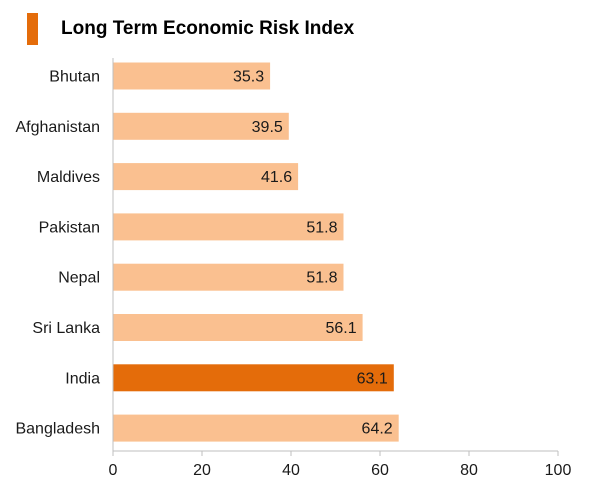 The width and height of the screenshot is (601, 487). Describe the element at coordinates (321, 278) in the screenshot. I see `value-label-nepal: 51.8` at that location.